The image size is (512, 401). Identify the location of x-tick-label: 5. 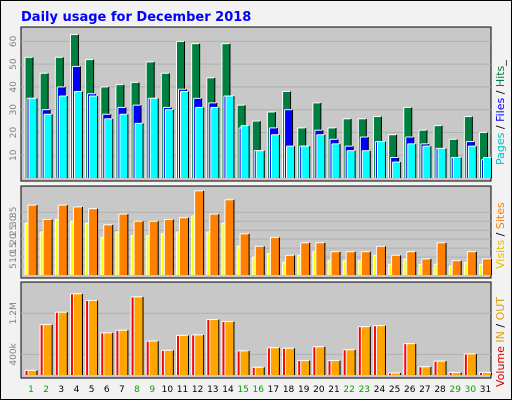
(92, 390).